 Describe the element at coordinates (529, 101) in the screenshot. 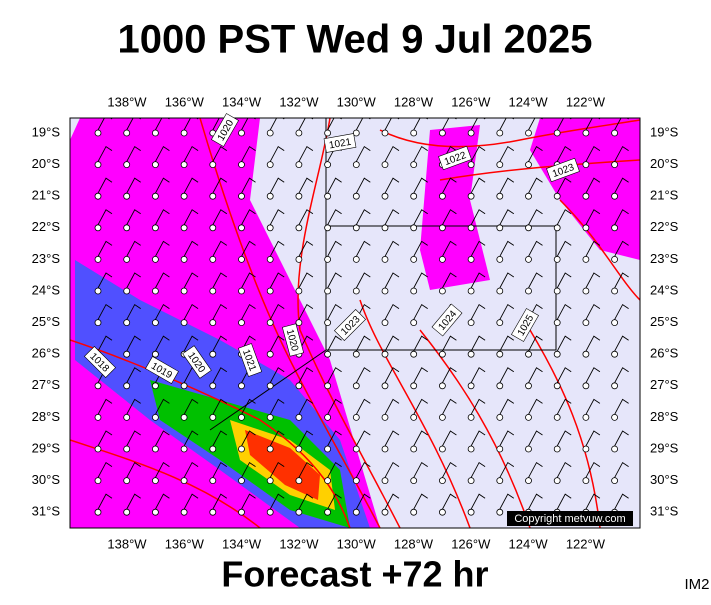

I see `lon-label: 124°W` at that location.